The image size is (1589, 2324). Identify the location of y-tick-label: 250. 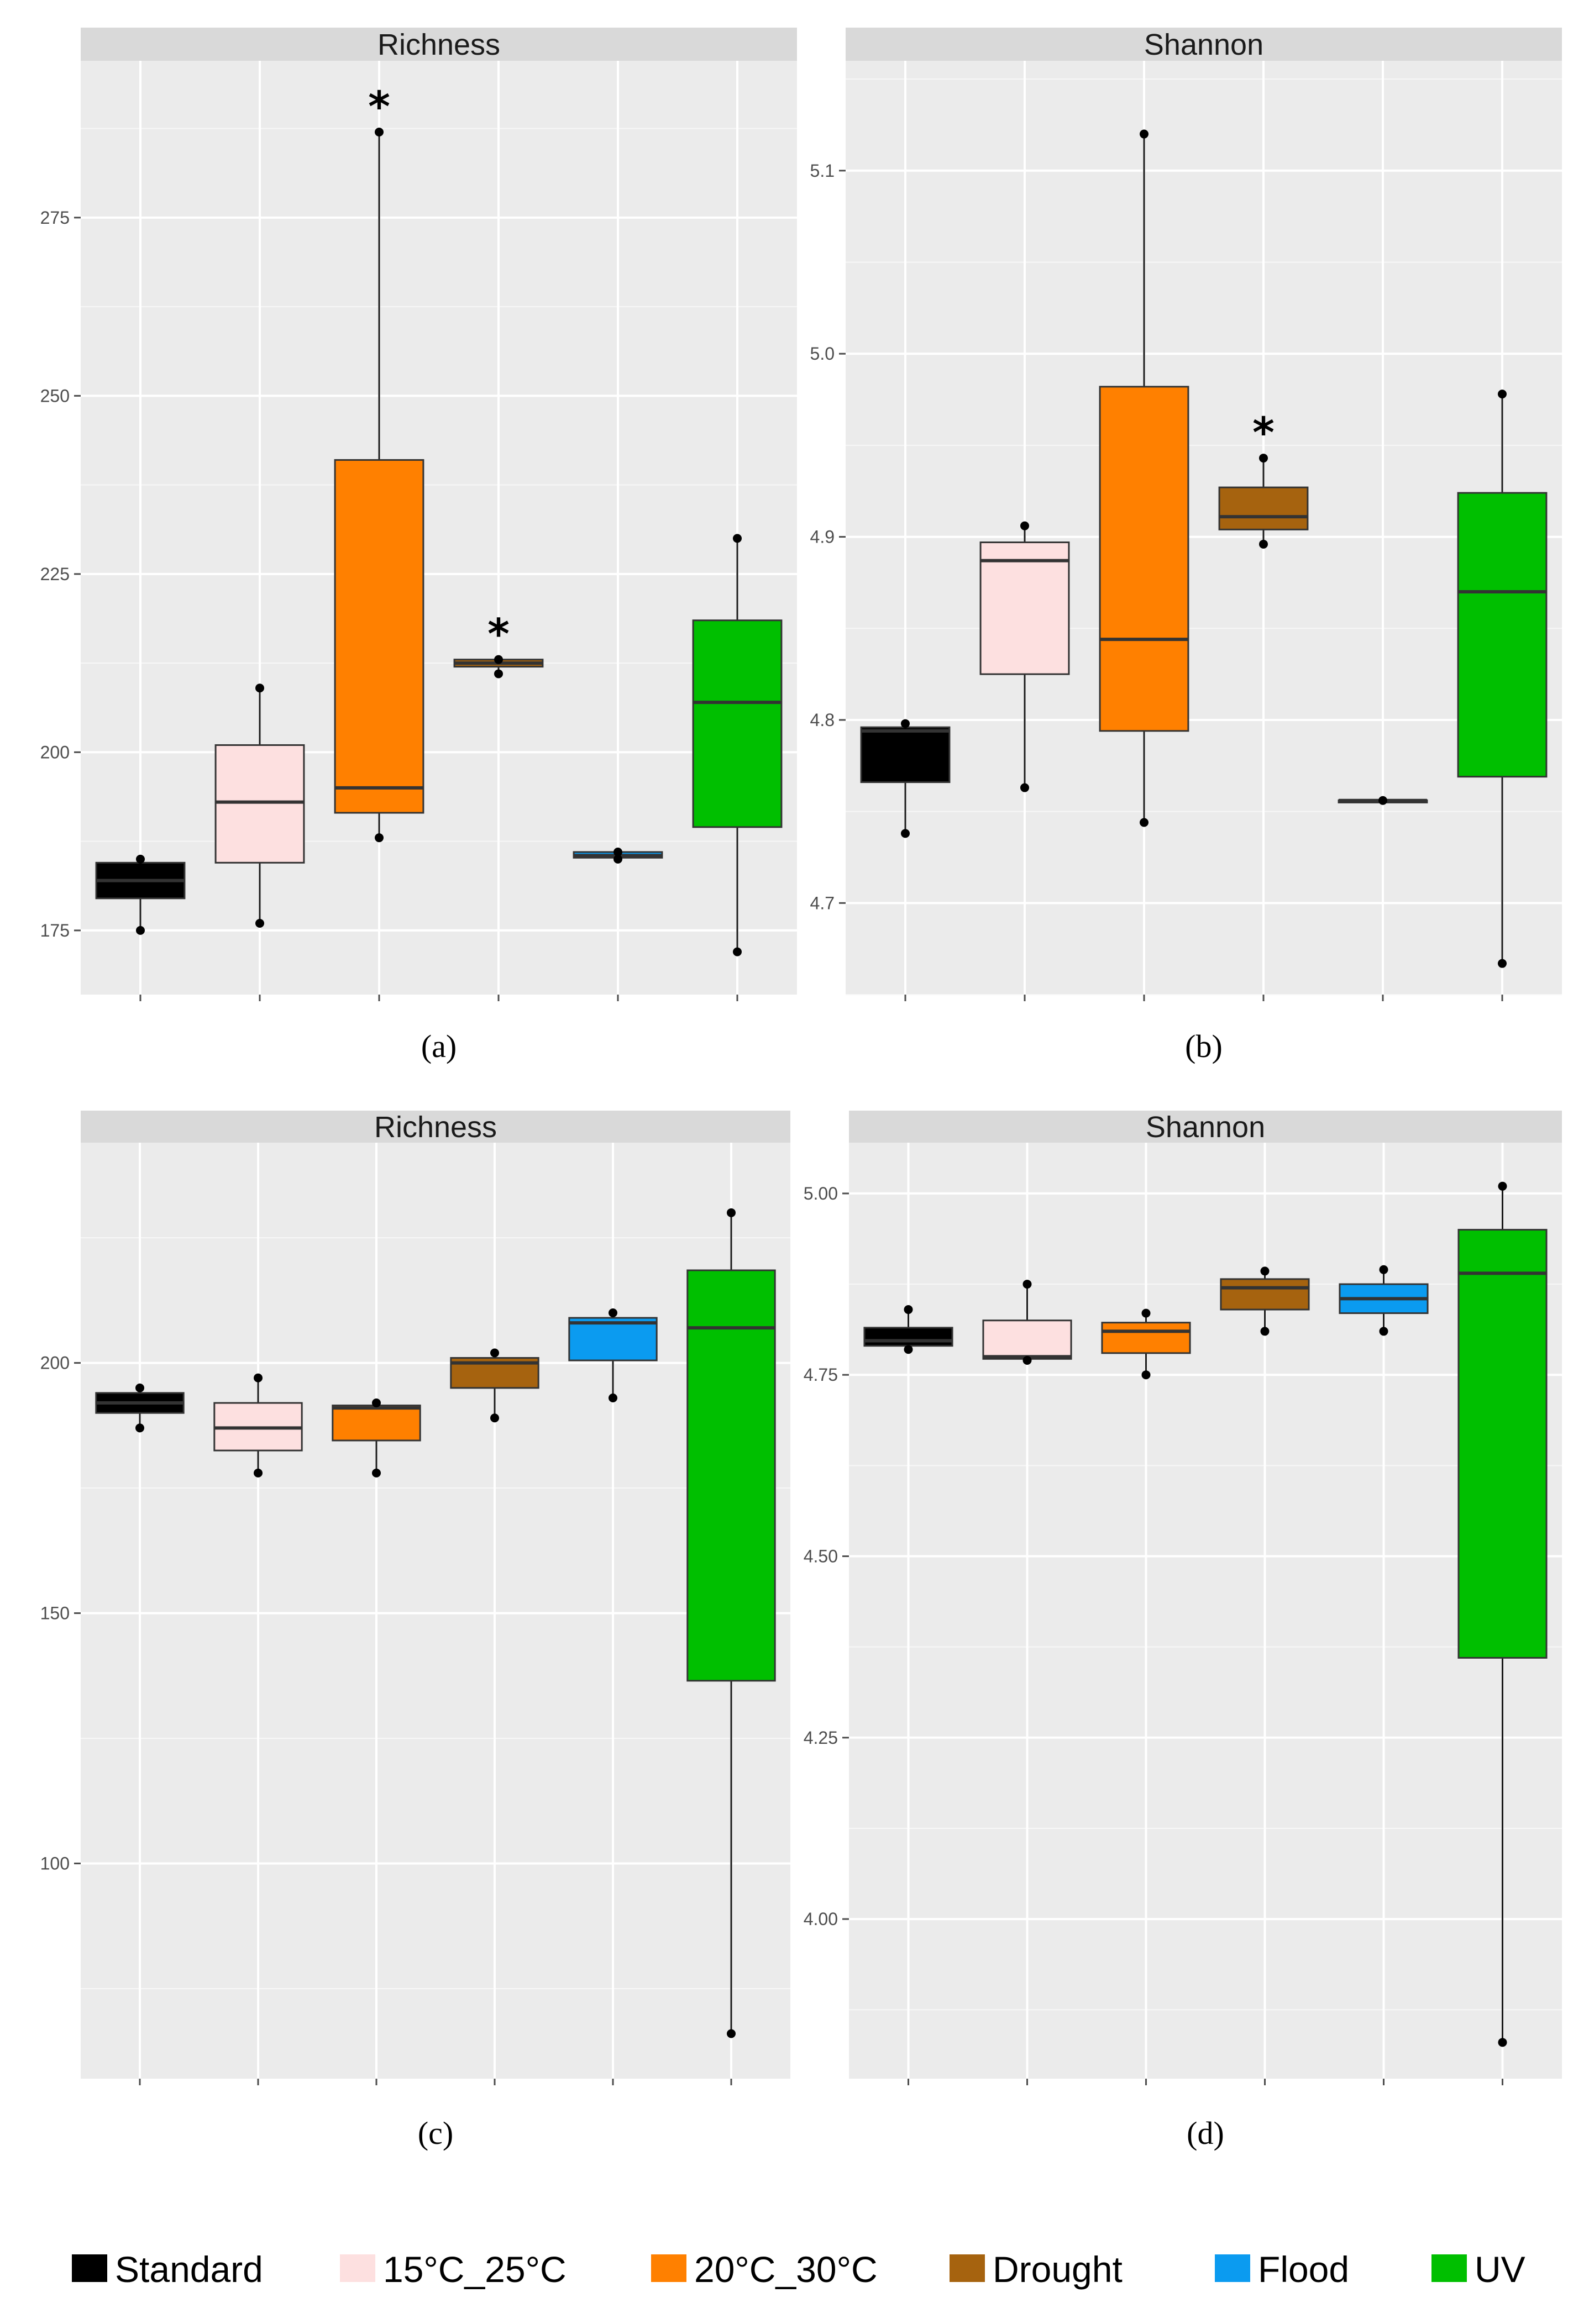
(55, 396).